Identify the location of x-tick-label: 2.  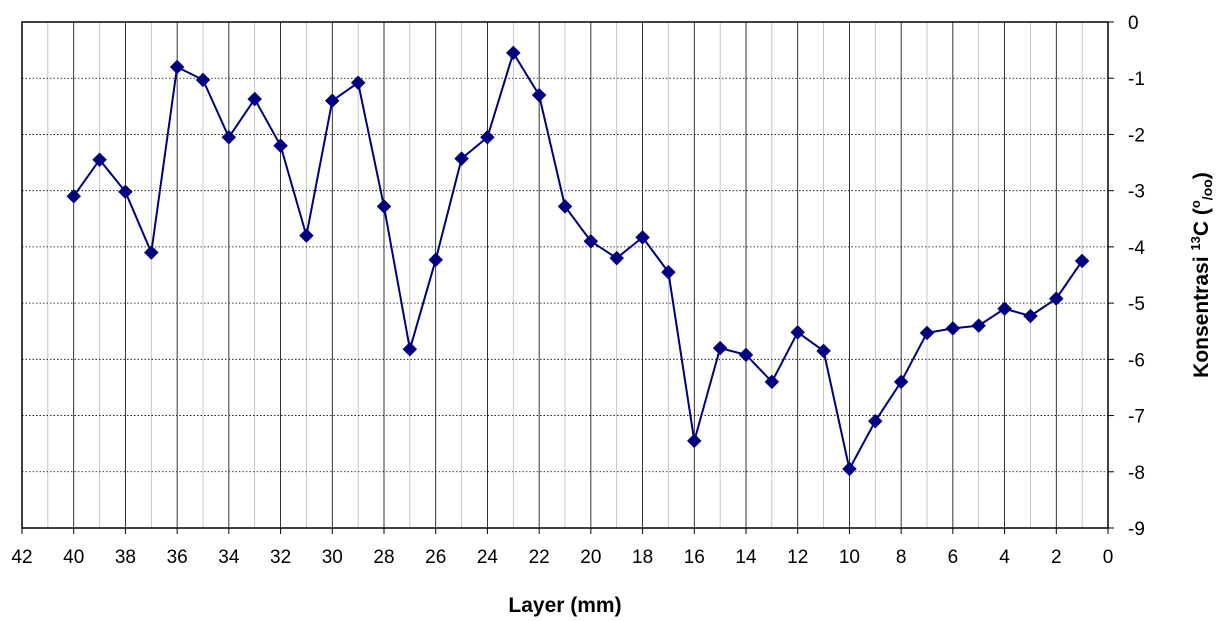
(1056, 557).